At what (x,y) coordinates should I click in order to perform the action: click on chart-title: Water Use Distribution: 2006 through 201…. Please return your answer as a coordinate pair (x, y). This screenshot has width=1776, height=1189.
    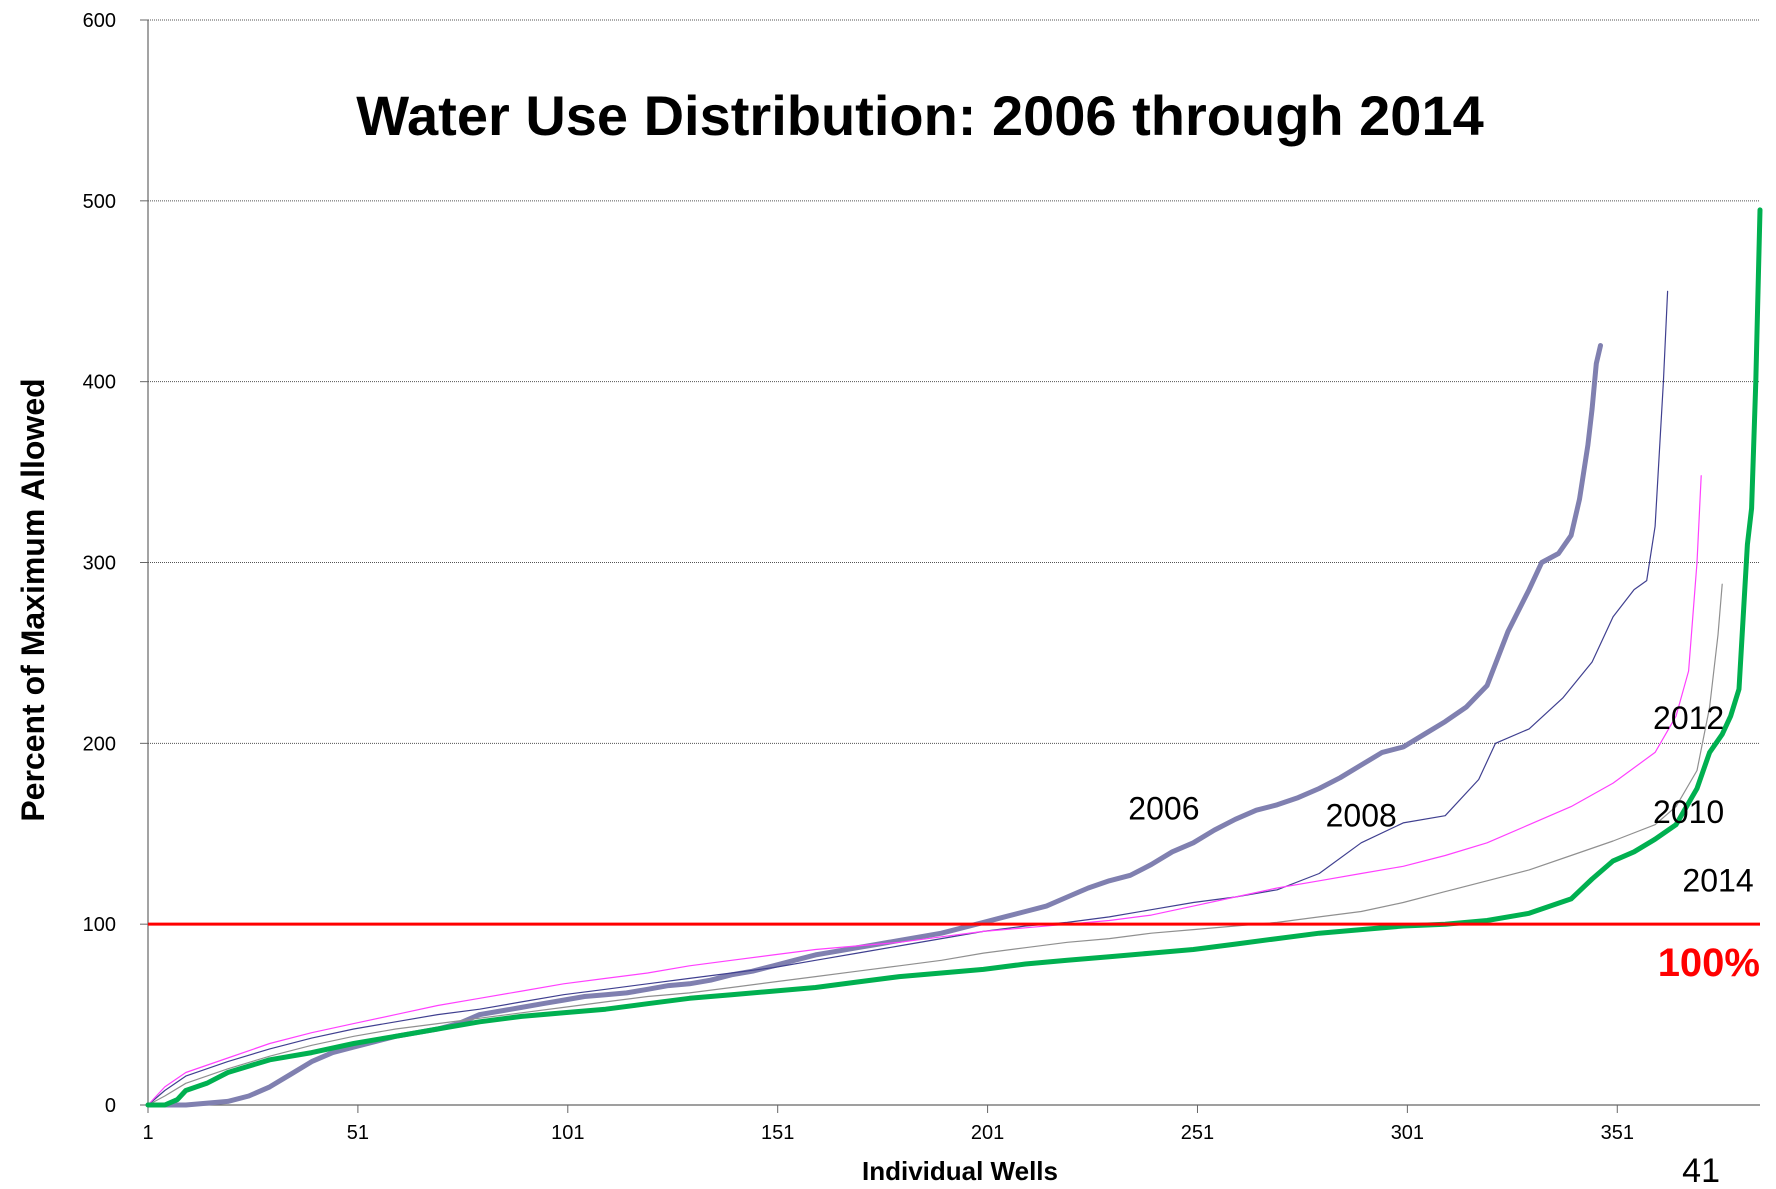
    Looking at the image, I should click on (920, 115).